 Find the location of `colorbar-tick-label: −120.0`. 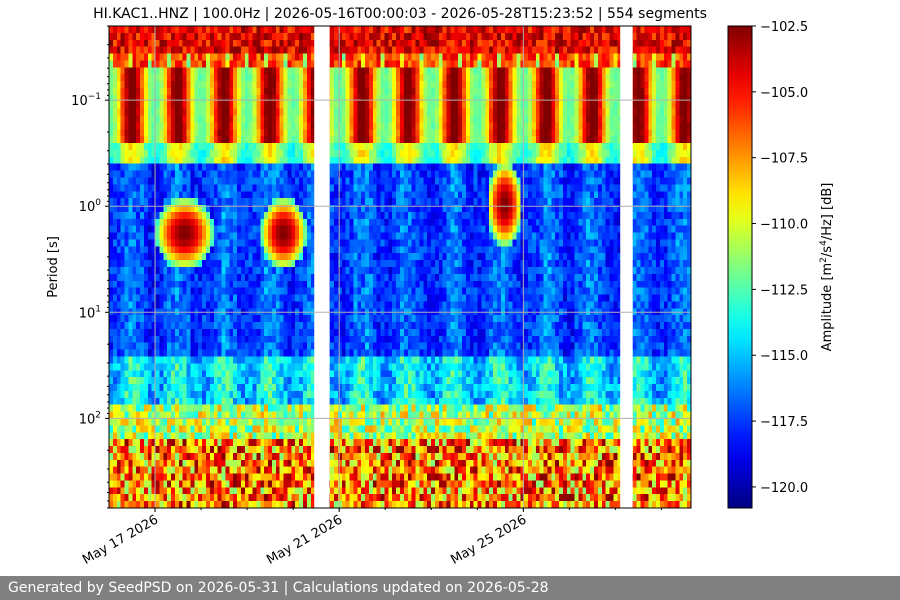

colorbar-tick-label: −120.0 is located at coordinates (784, 488).